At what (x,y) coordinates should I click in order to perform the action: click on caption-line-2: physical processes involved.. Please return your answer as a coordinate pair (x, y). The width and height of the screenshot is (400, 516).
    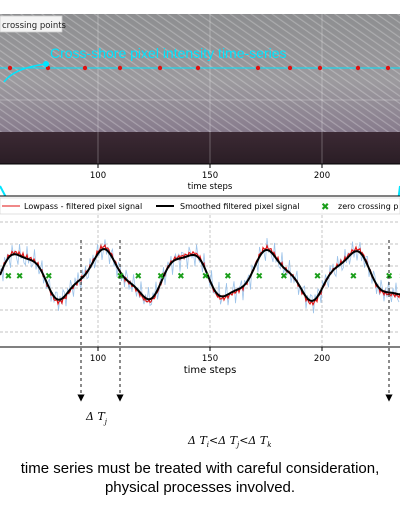
    Looking at the image, I should click on (200, 487).